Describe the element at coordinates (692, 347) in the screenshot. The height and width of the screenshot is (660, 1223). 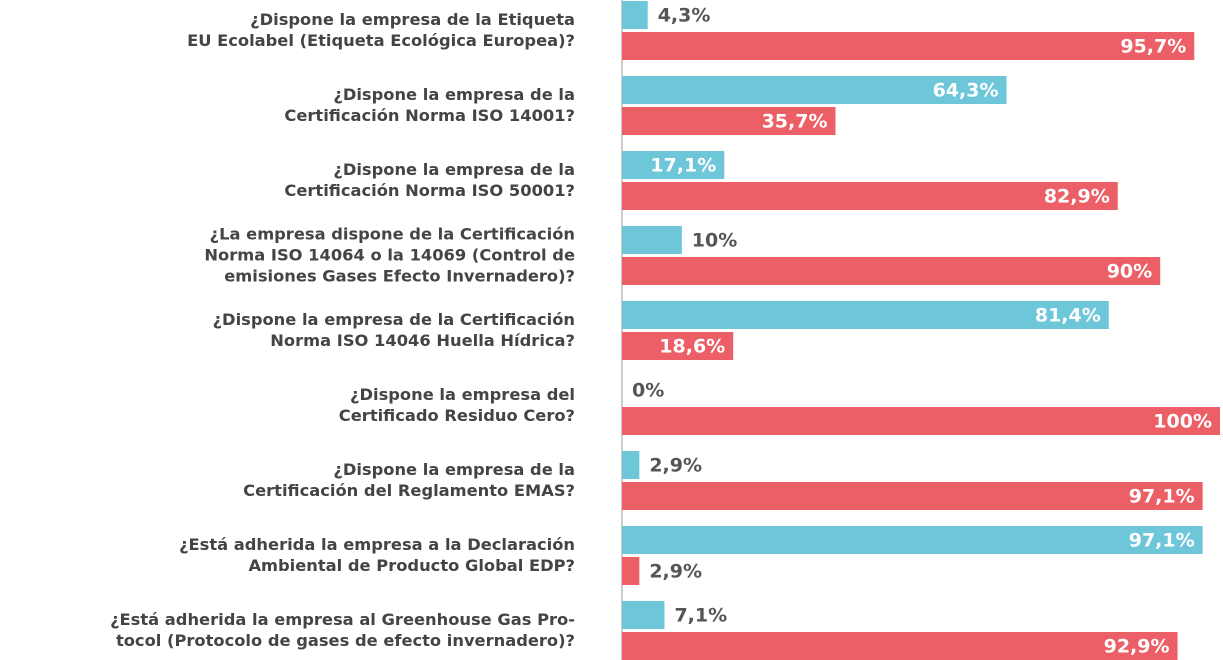
I see `value-label: 18,6%` at that location.